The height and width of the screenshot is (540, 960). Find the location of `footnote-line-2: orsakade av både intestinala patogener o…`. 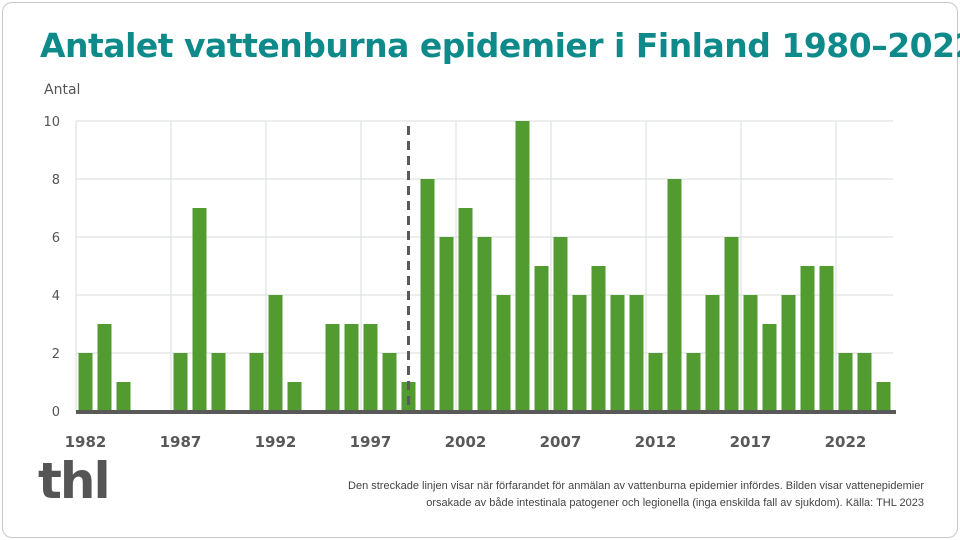

footnote-line-2: orsakade av både intestinala patogener o… is located at coordinates (675, 503).